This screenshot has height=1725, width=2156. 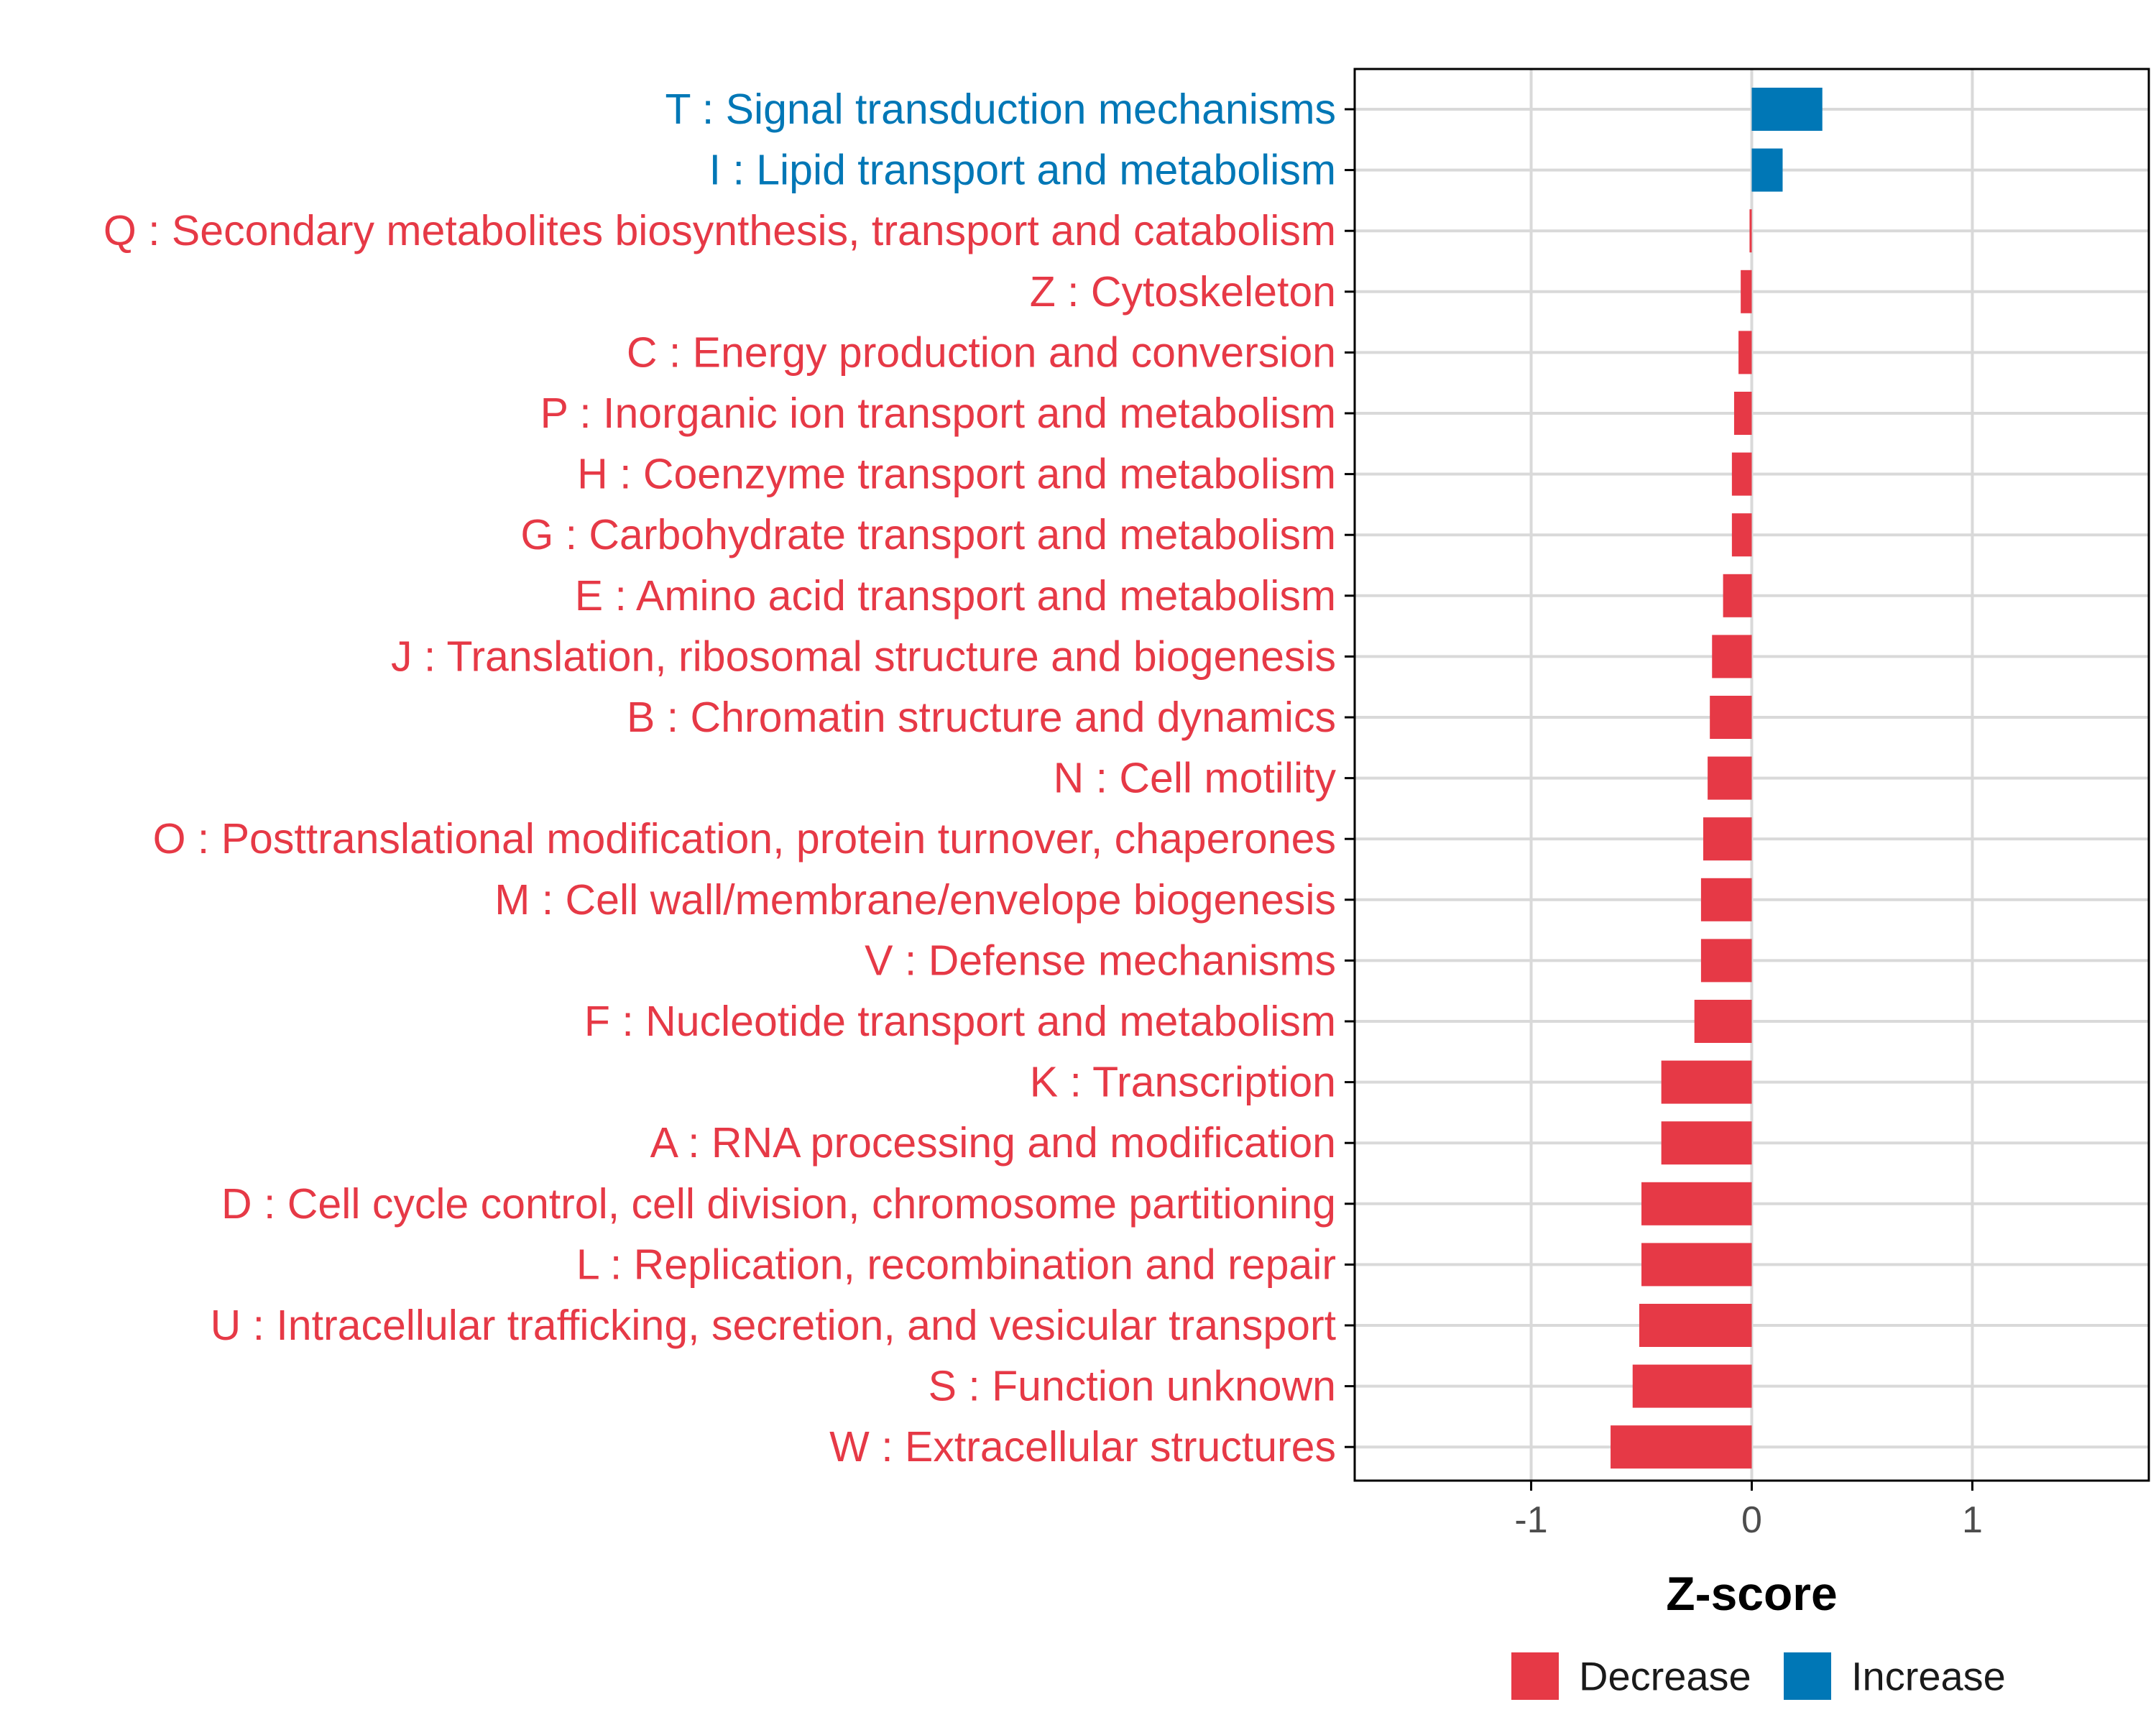 I want to click on legend: Decrease Increase, so click(x=1758, y=1676).